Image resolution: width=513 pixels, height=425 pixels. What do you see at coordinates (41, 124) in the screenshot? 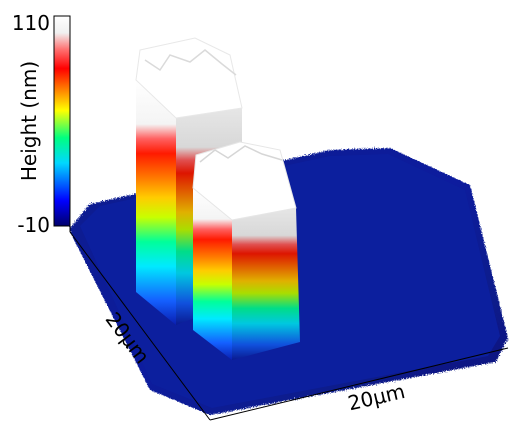
I see `colorbar: 110 -10 Height (nm)` at bounding box center [41, 124].